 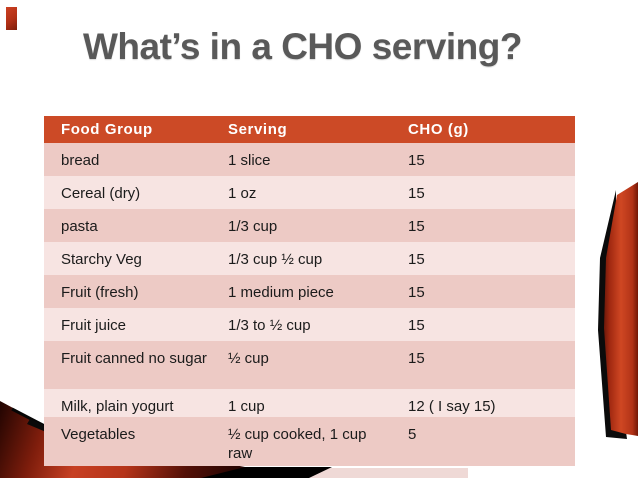 What do you see at coordinates (265, 472) in the screenshot?
I see `bottom-black-wedge-shape` at bounding box center [265, 472].